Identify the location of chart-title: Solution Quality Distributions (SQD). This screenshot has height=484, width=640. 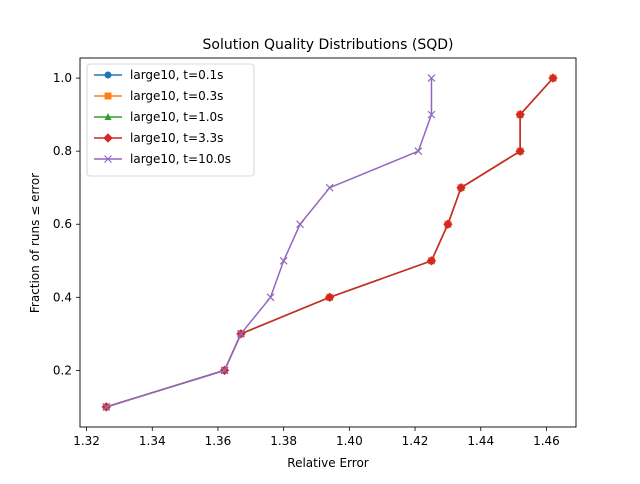
(328, 45).